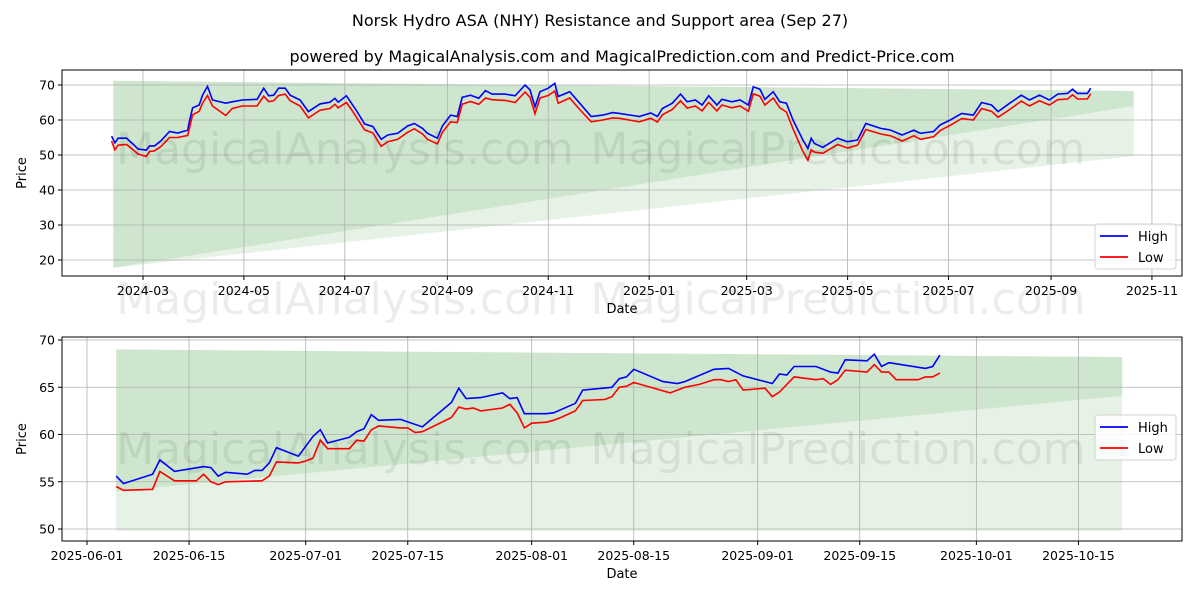  What do you see at coordinates (948, 290) in the screenshot?
I see `x-tick-label: 2025-07` at bounding box center [948, 290].